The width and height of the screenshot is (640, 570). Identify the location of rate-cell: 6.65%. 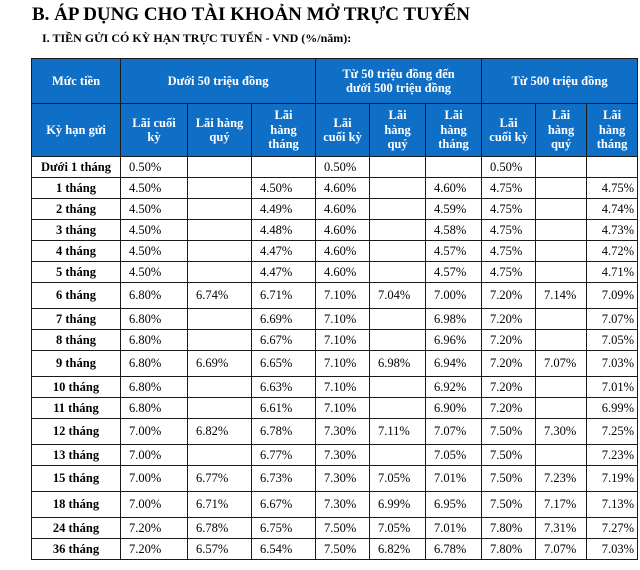
(283, 363).